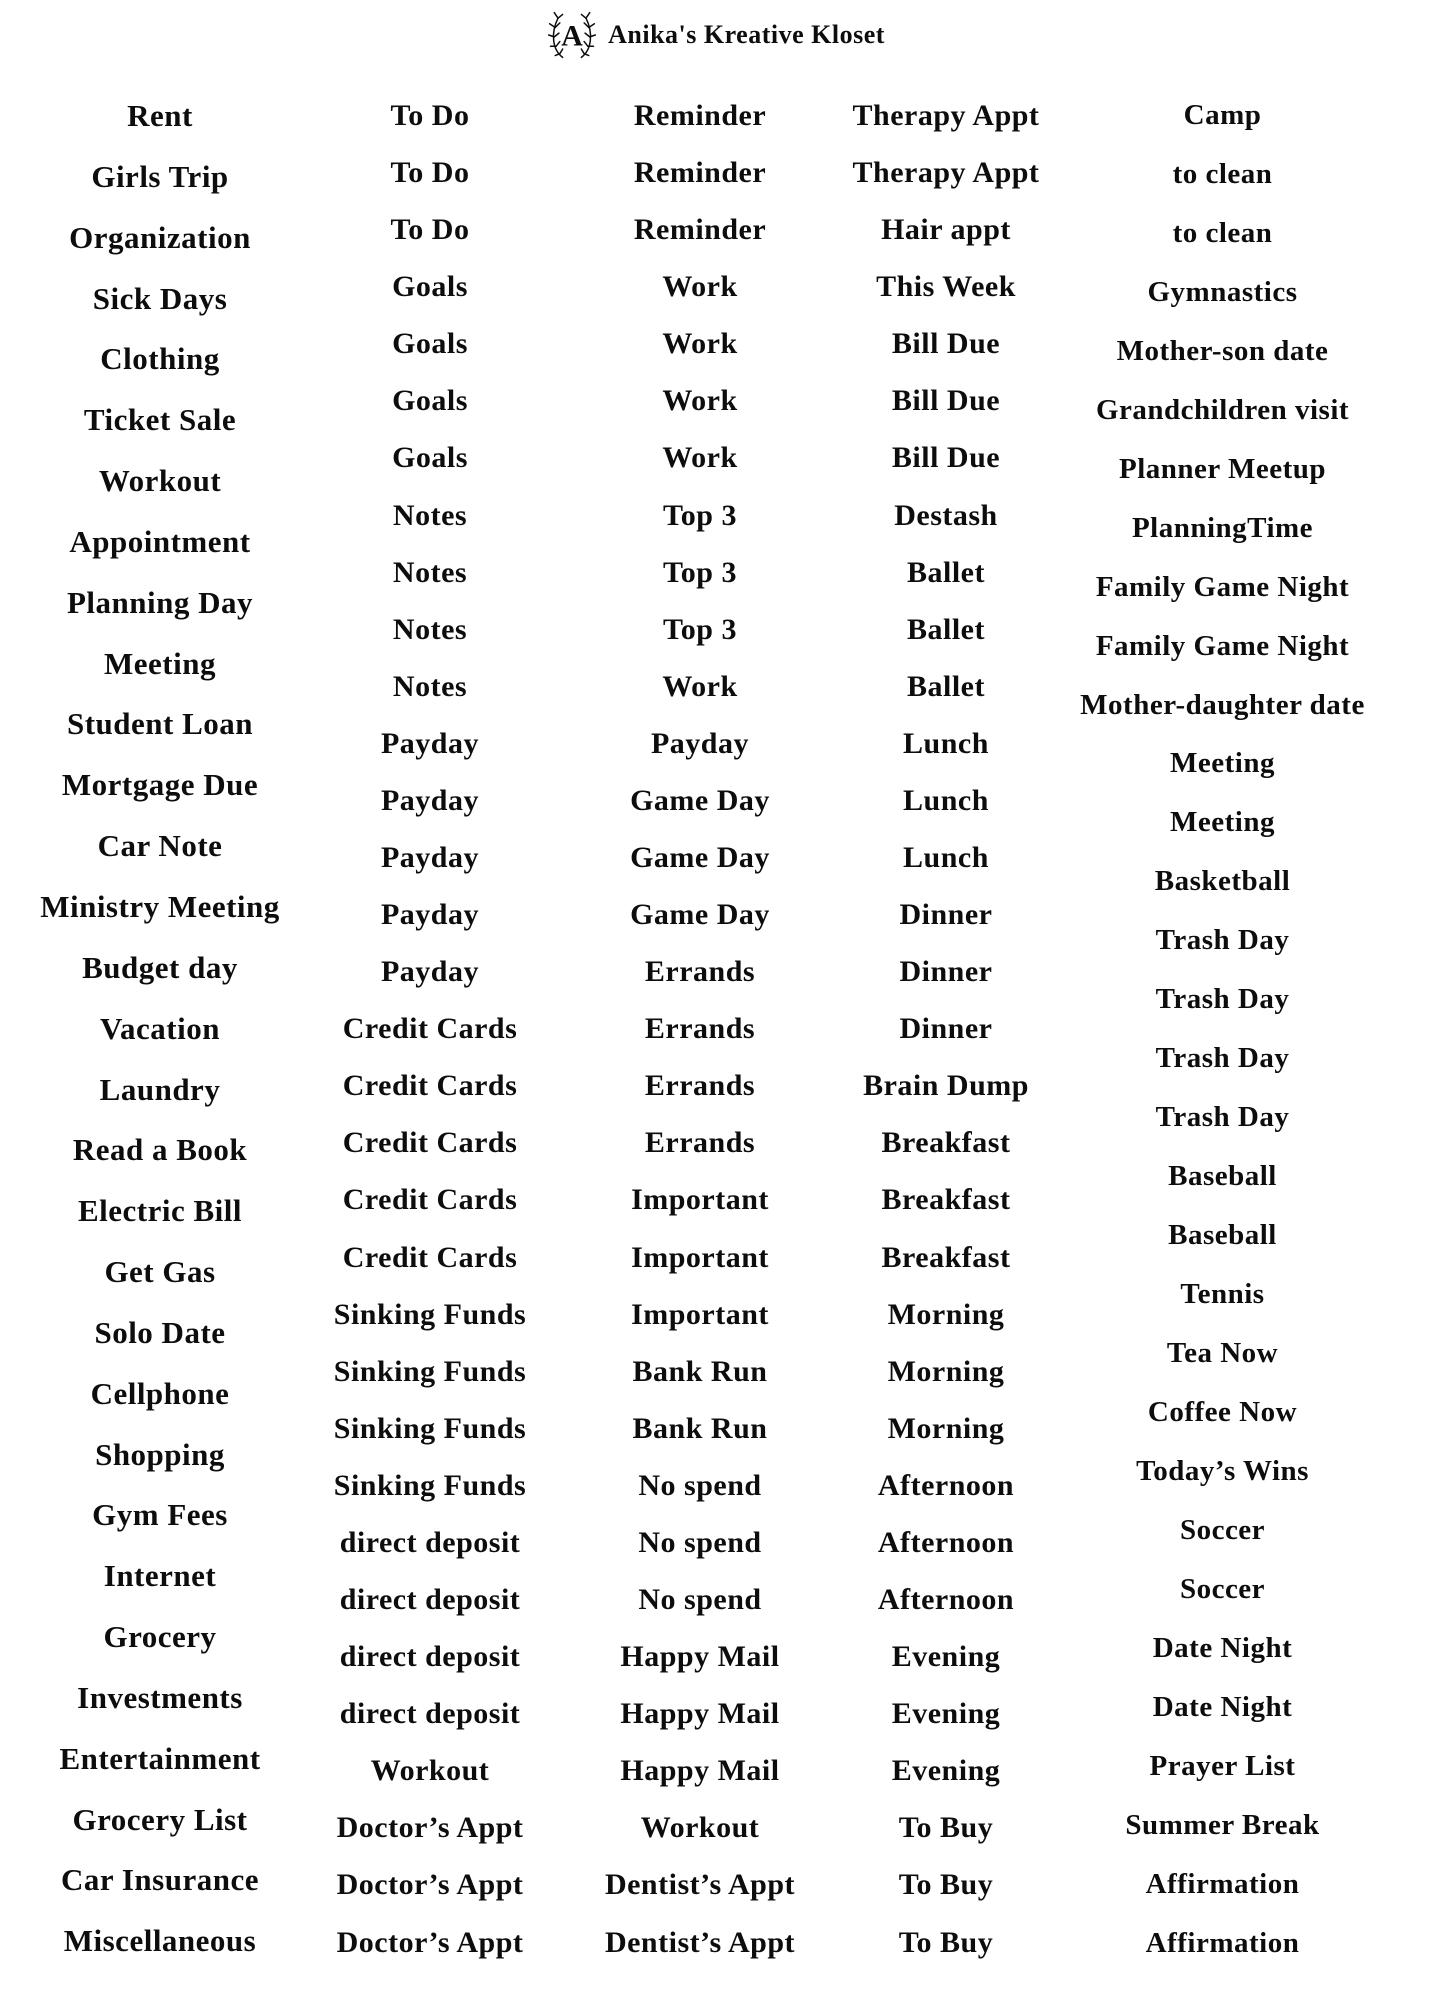 The width and height of the screenshot is (1429, 2000). What do you see at coordinates (160, 1941) in the screenshot?
I see `list-item: Miscellaneous` at bounding box center [160, 1941].